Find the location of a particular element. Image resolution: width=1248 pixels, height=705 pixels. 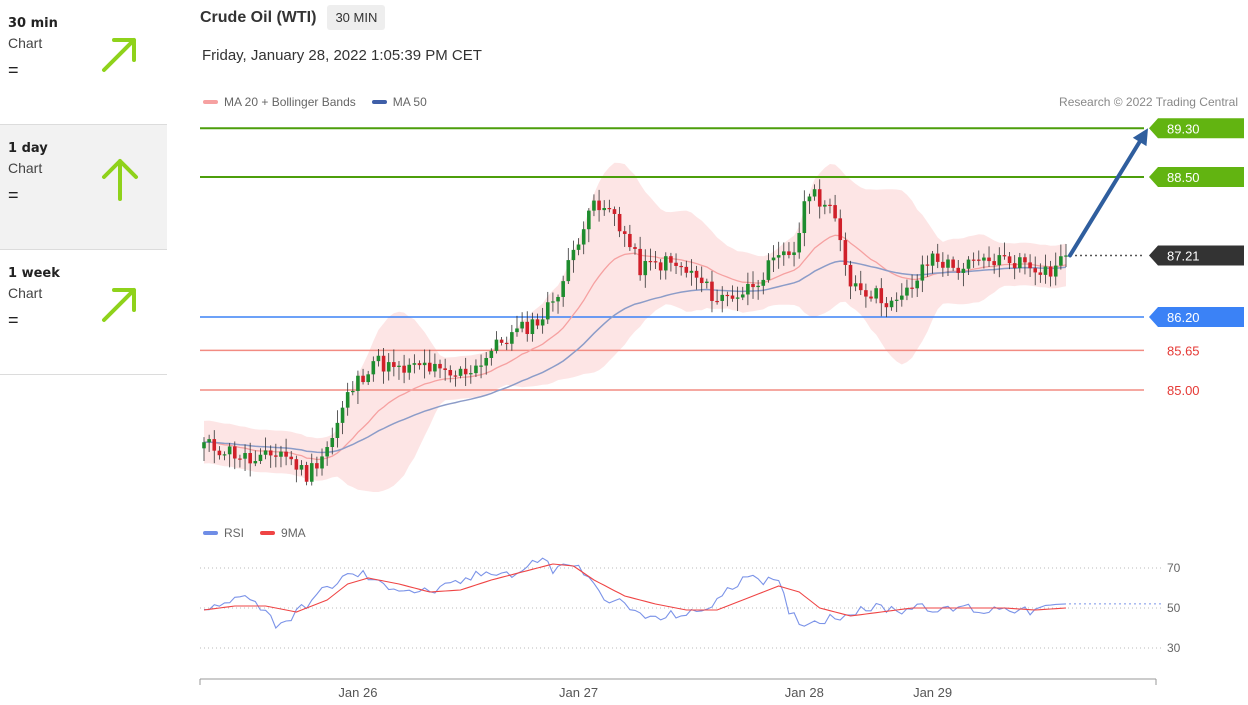

timeframe-card-30min: 30 min Chart = is located at coordinates (83, 62).